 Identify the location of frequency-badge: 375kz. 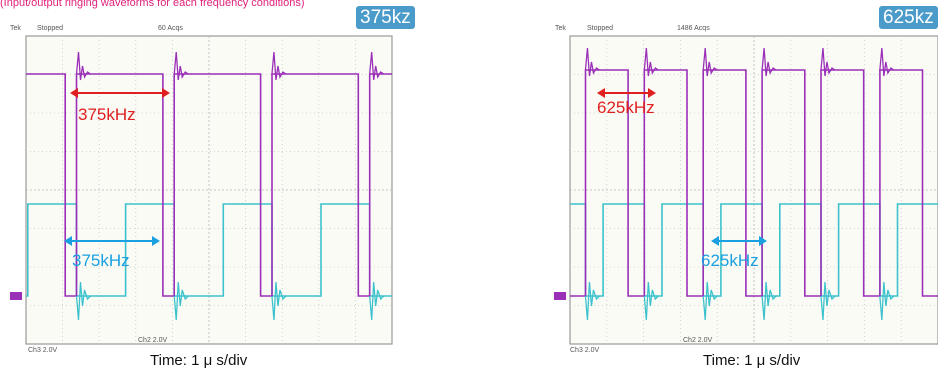
(385, 17).